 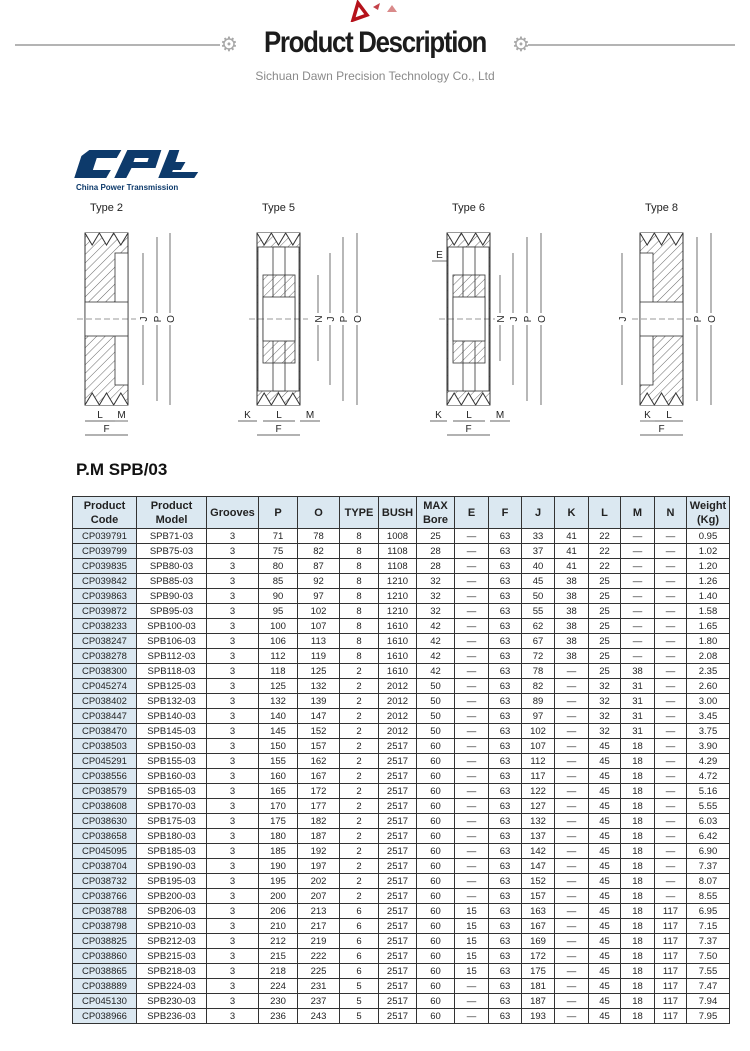 What do you see at coordinates (669, 415) in the screenshot?
I see `dimension-label: L` at bounding box center [669, 415].